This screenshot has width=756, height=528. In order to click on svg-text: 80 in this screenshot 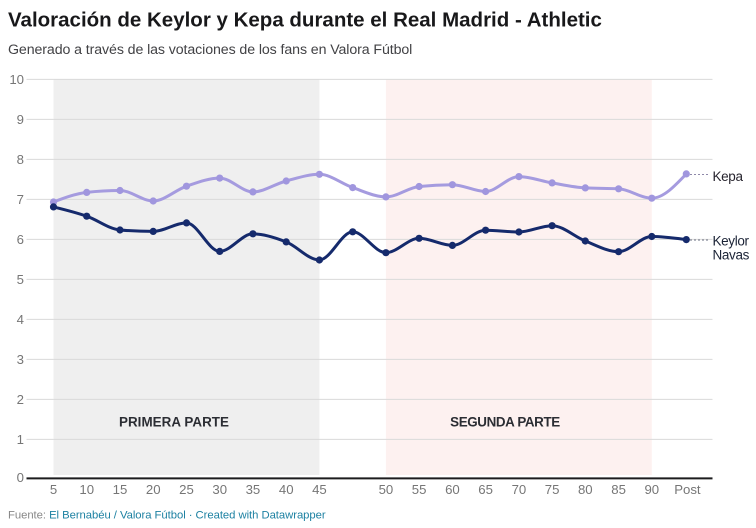, I will do `click(585, 489)`.